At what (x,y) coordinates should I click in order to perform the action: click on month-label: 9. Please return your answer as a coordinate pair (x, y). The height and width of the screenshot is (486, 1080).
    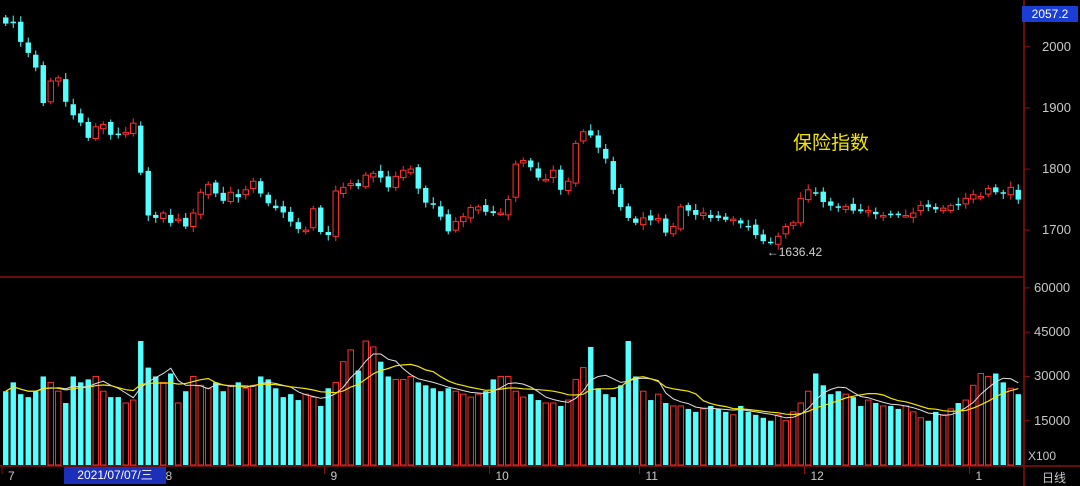
    Looking at the image, I should click on (334, 476).